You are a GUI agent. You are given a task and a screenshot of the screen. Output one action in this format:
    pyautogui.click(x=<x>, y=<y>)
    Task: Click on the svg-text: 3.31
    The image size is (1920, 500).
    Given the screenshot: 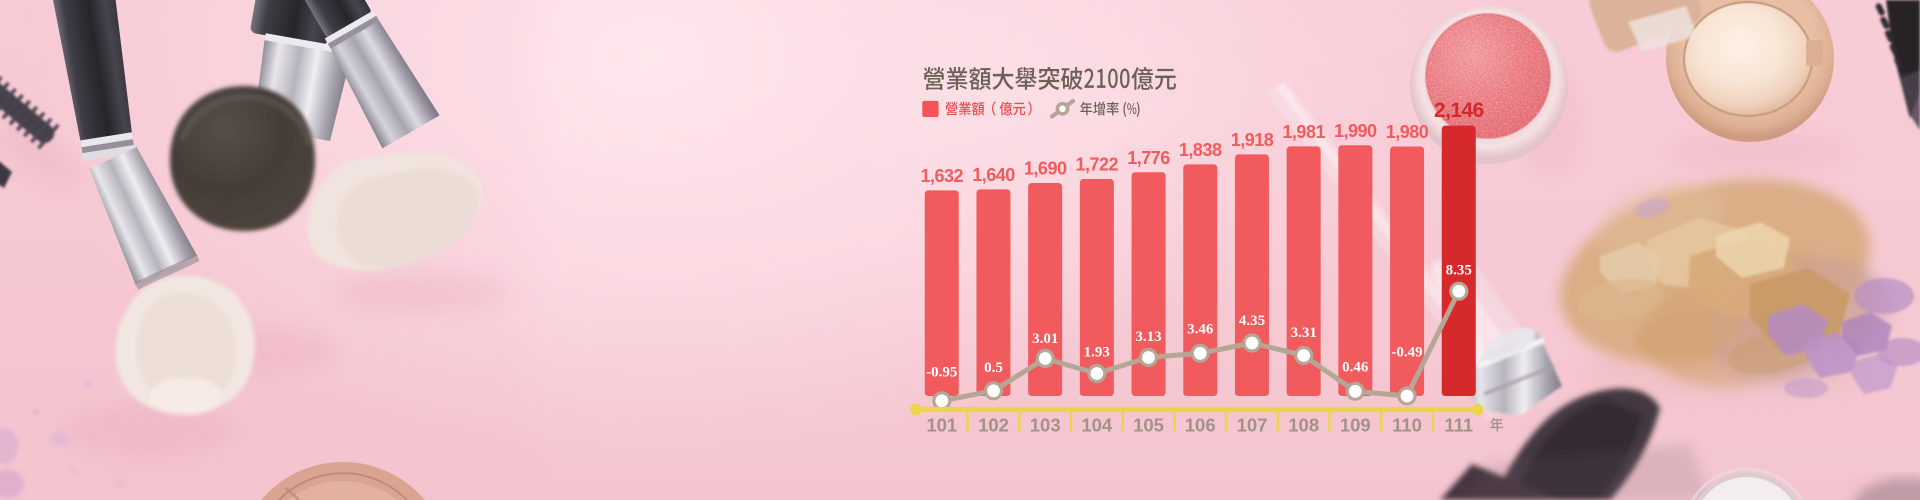 What is the action you would take?
    pyautogui.click(x=1304, y=333)
    